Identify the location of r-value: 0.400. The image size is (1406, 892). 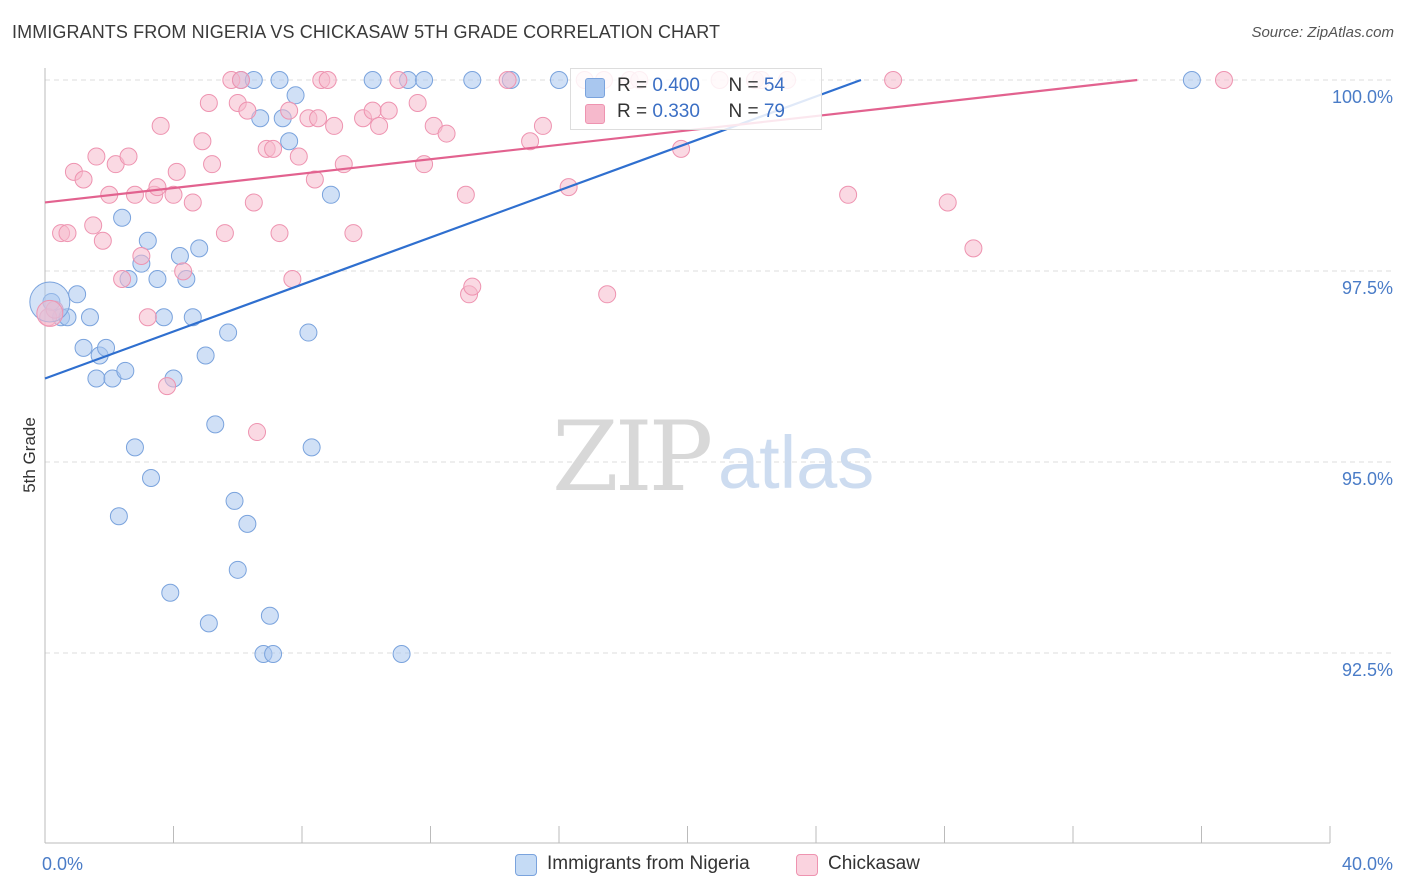
(676, 85).